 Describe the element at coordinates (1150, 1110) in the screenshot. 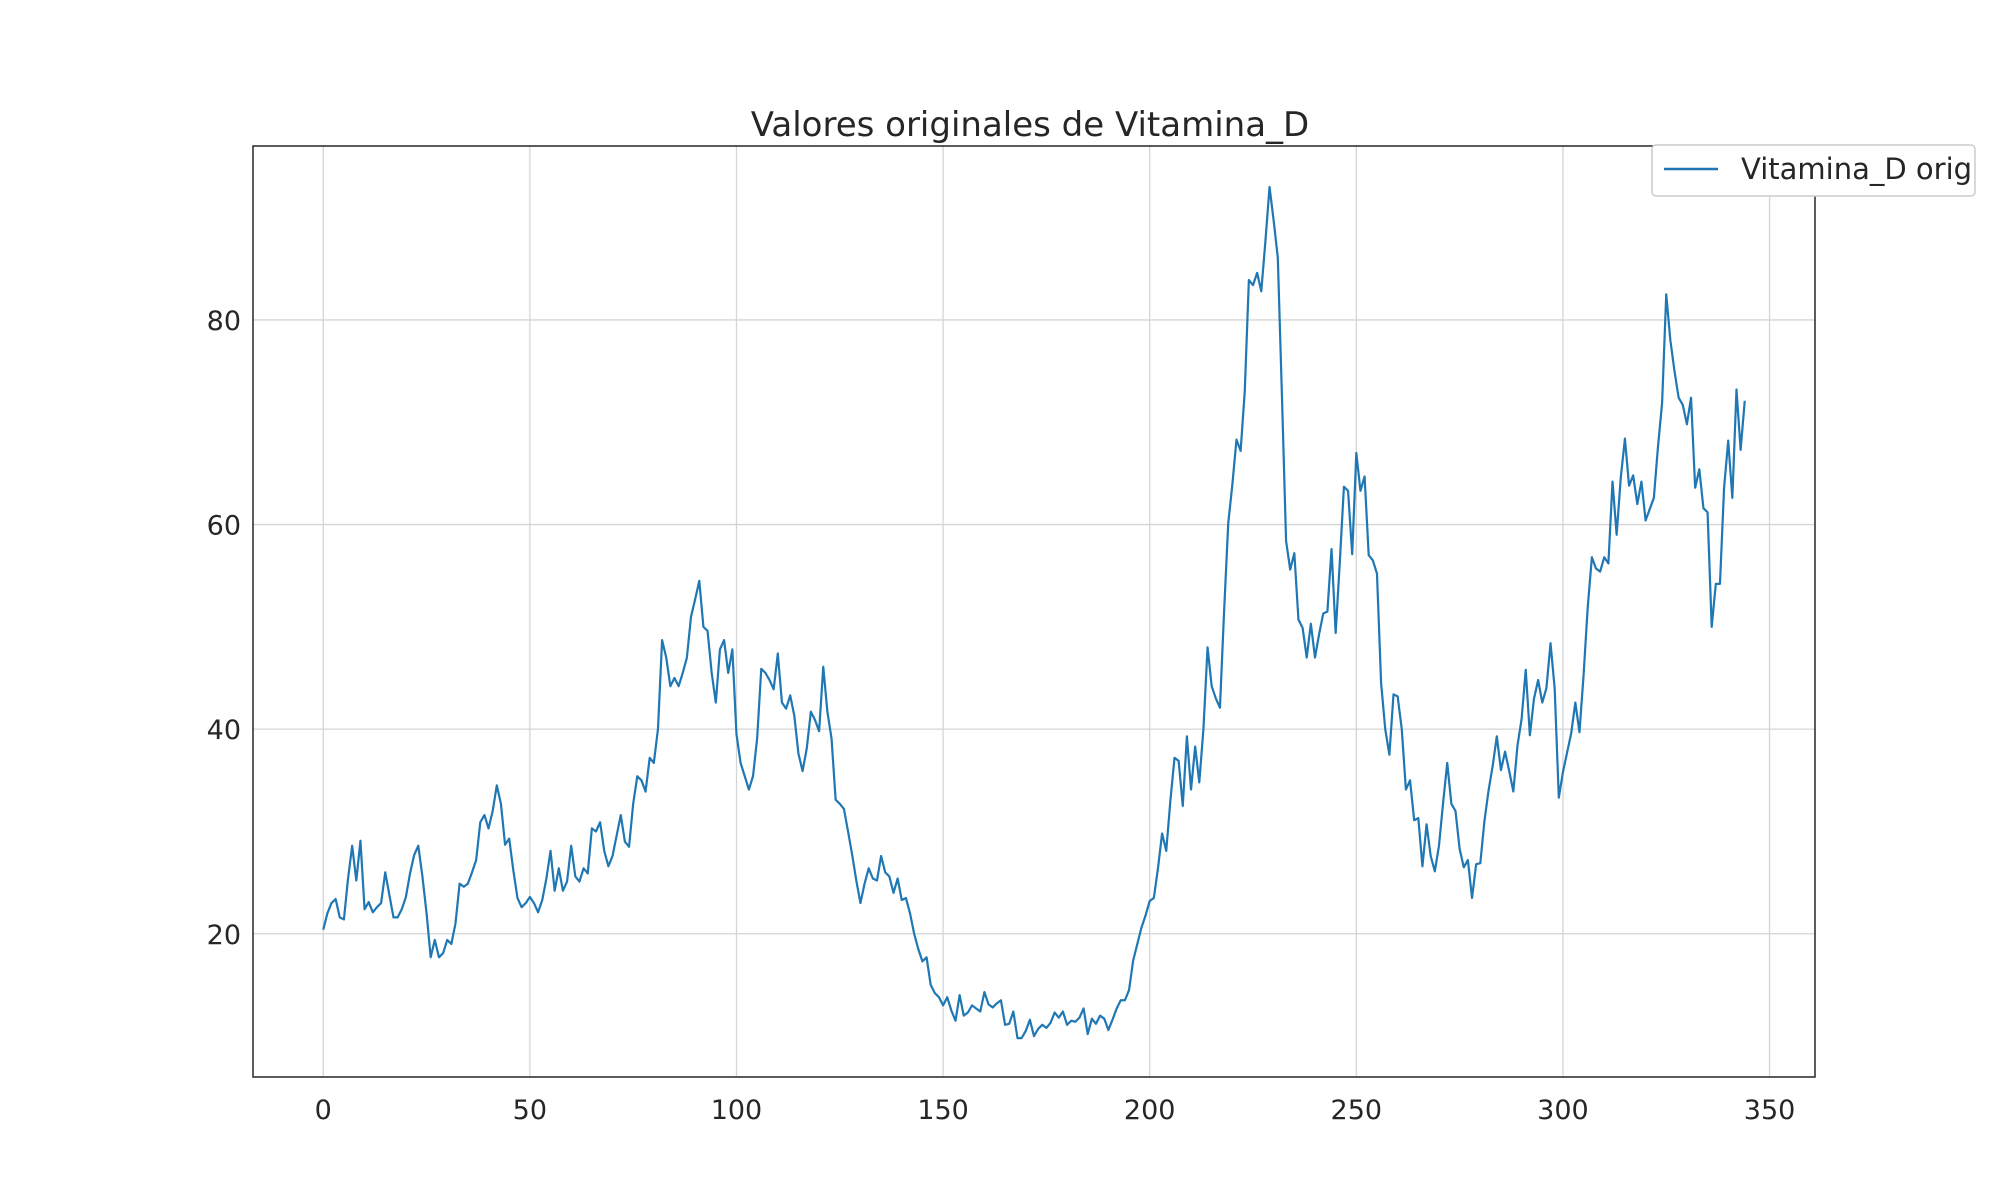

I see `x-tick-label: 200` at that location.